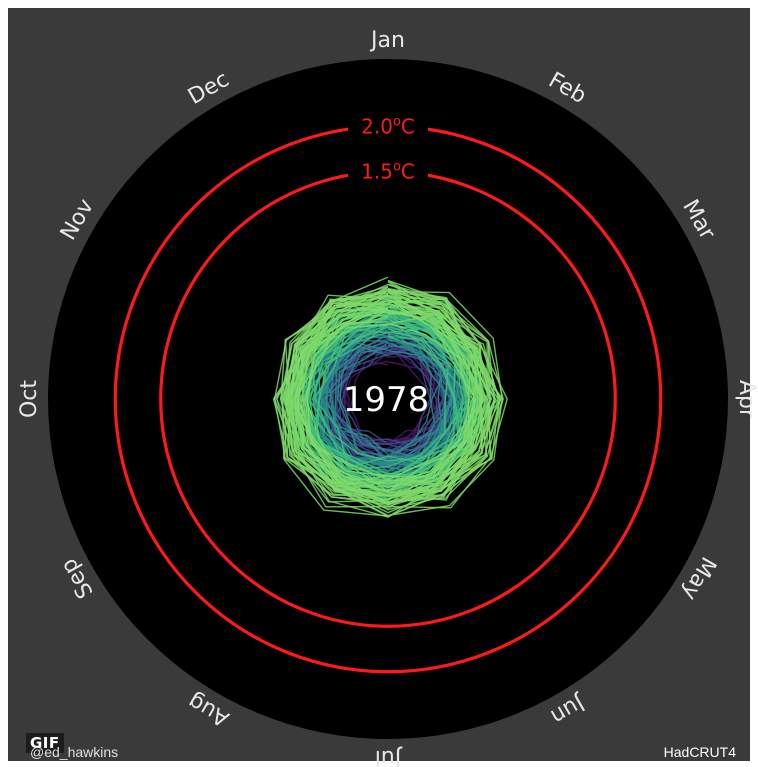  What do you see at coordinates (388, 126) in the screenshot?
I see `ring-label-2-0: 2.0oC` at bounding box center [388, 126].